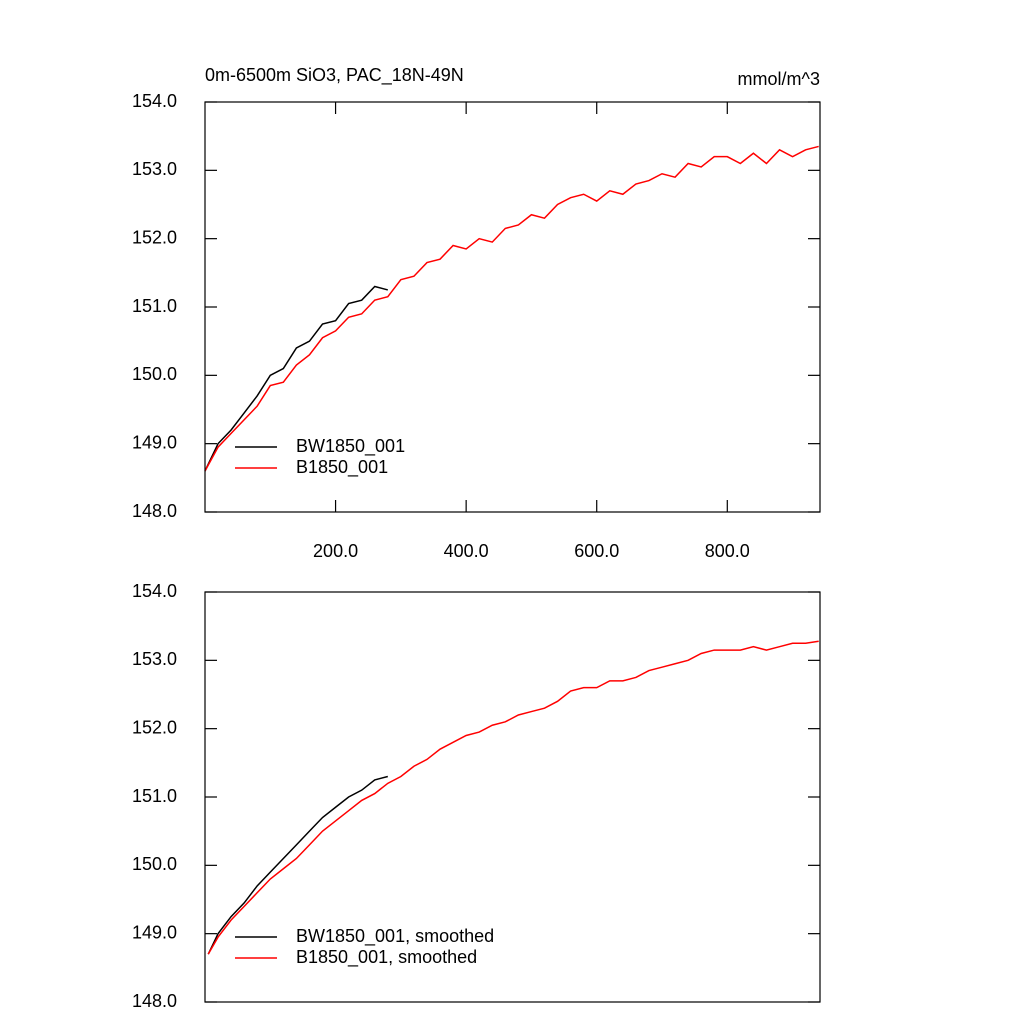  I want to click on legend-label: B1850_001, smoothed, so click(386, 957).